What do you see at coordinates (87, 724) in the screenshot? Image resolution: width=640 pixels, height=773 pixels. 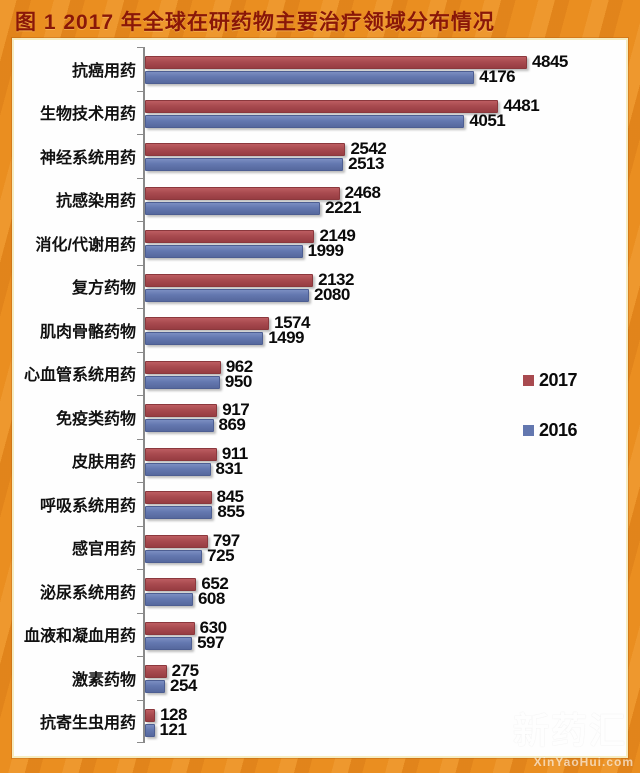 I see `category-label: 抗寄生虫用药` at bounding box center [87, 724].